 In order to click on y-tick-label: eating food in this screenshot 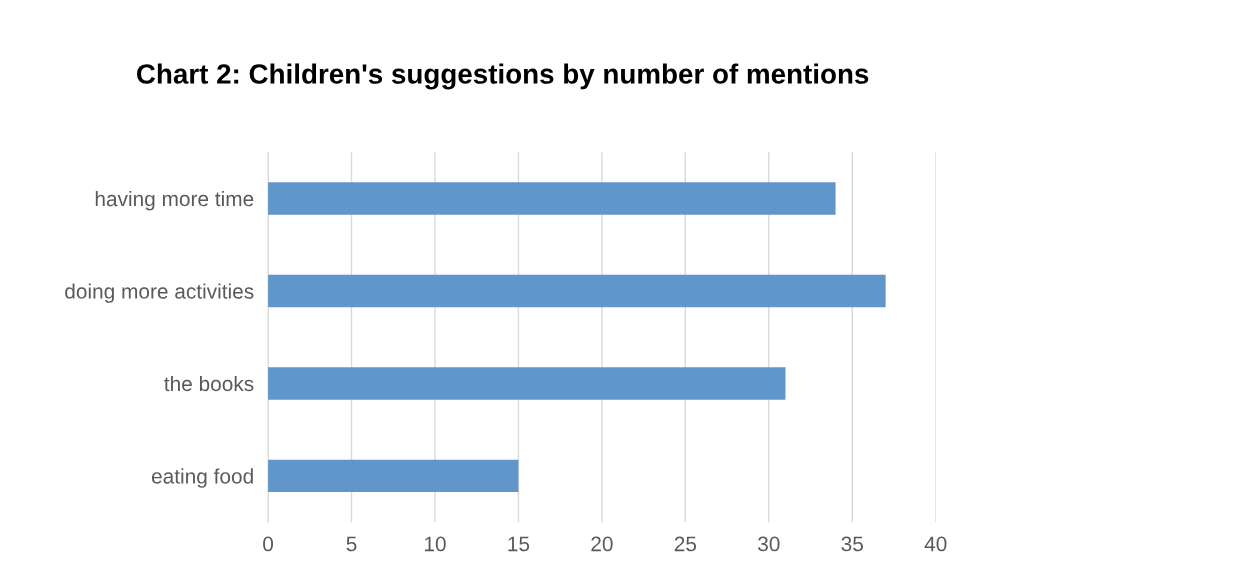, I will do `click(202, 478)`.